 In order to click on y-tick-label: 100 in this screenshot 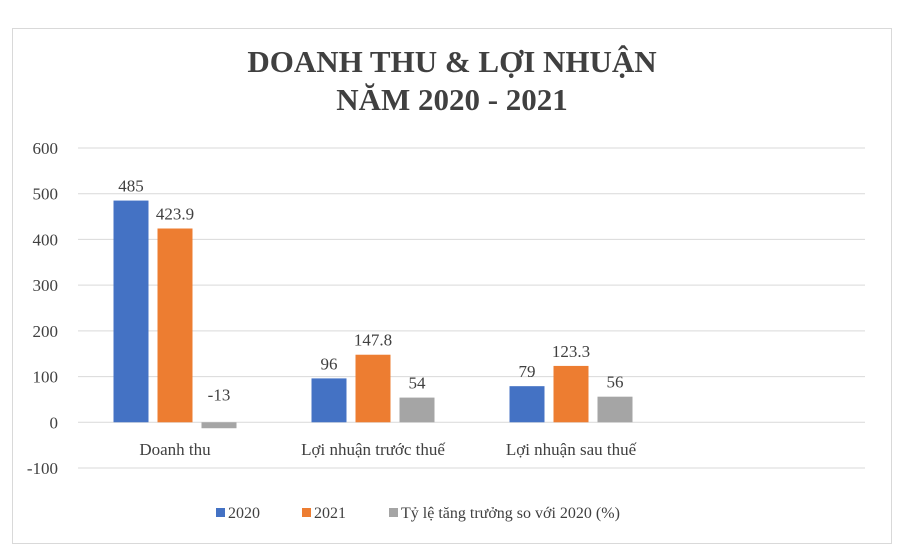, I will do `click(46, 377)`.